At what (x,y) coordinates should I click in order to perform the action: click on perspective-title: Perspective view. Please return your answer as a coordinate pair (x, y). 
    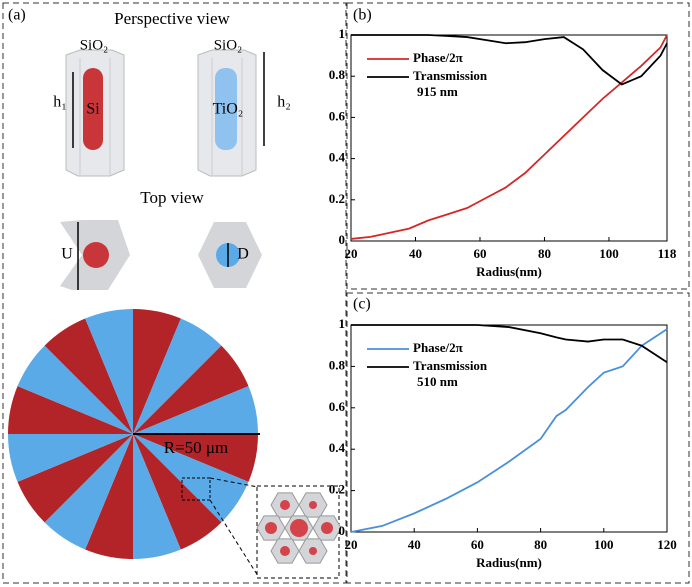
    Looking at the image, I should click on (172, 18).